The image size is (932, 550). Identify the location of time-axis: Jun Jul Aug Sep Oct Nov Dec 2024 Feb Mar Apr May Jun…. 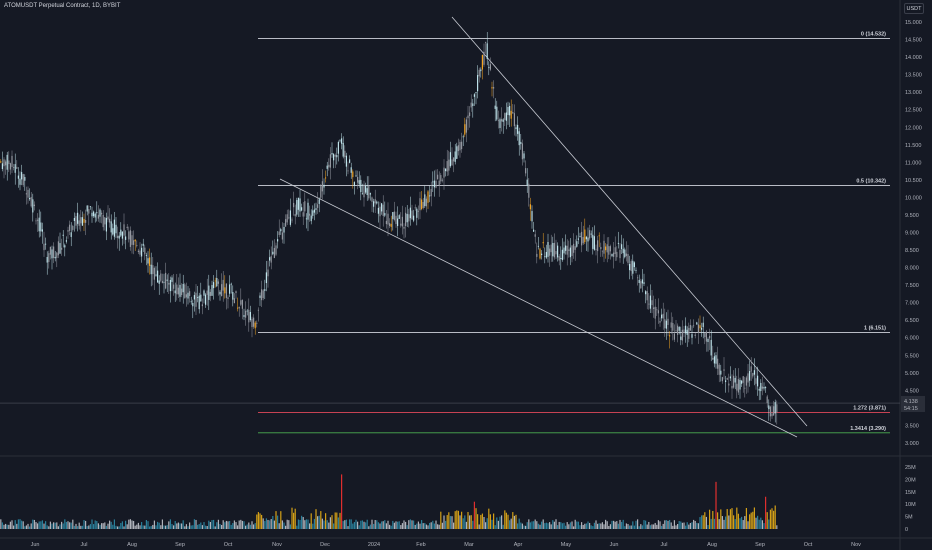
(446, 545).